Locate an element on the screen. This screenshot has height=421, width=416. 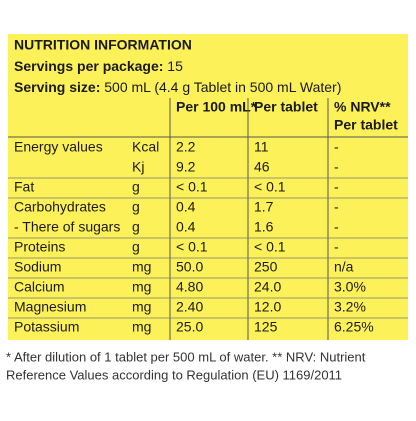
per-tablet: 125 is located at coordinates (266, 327).